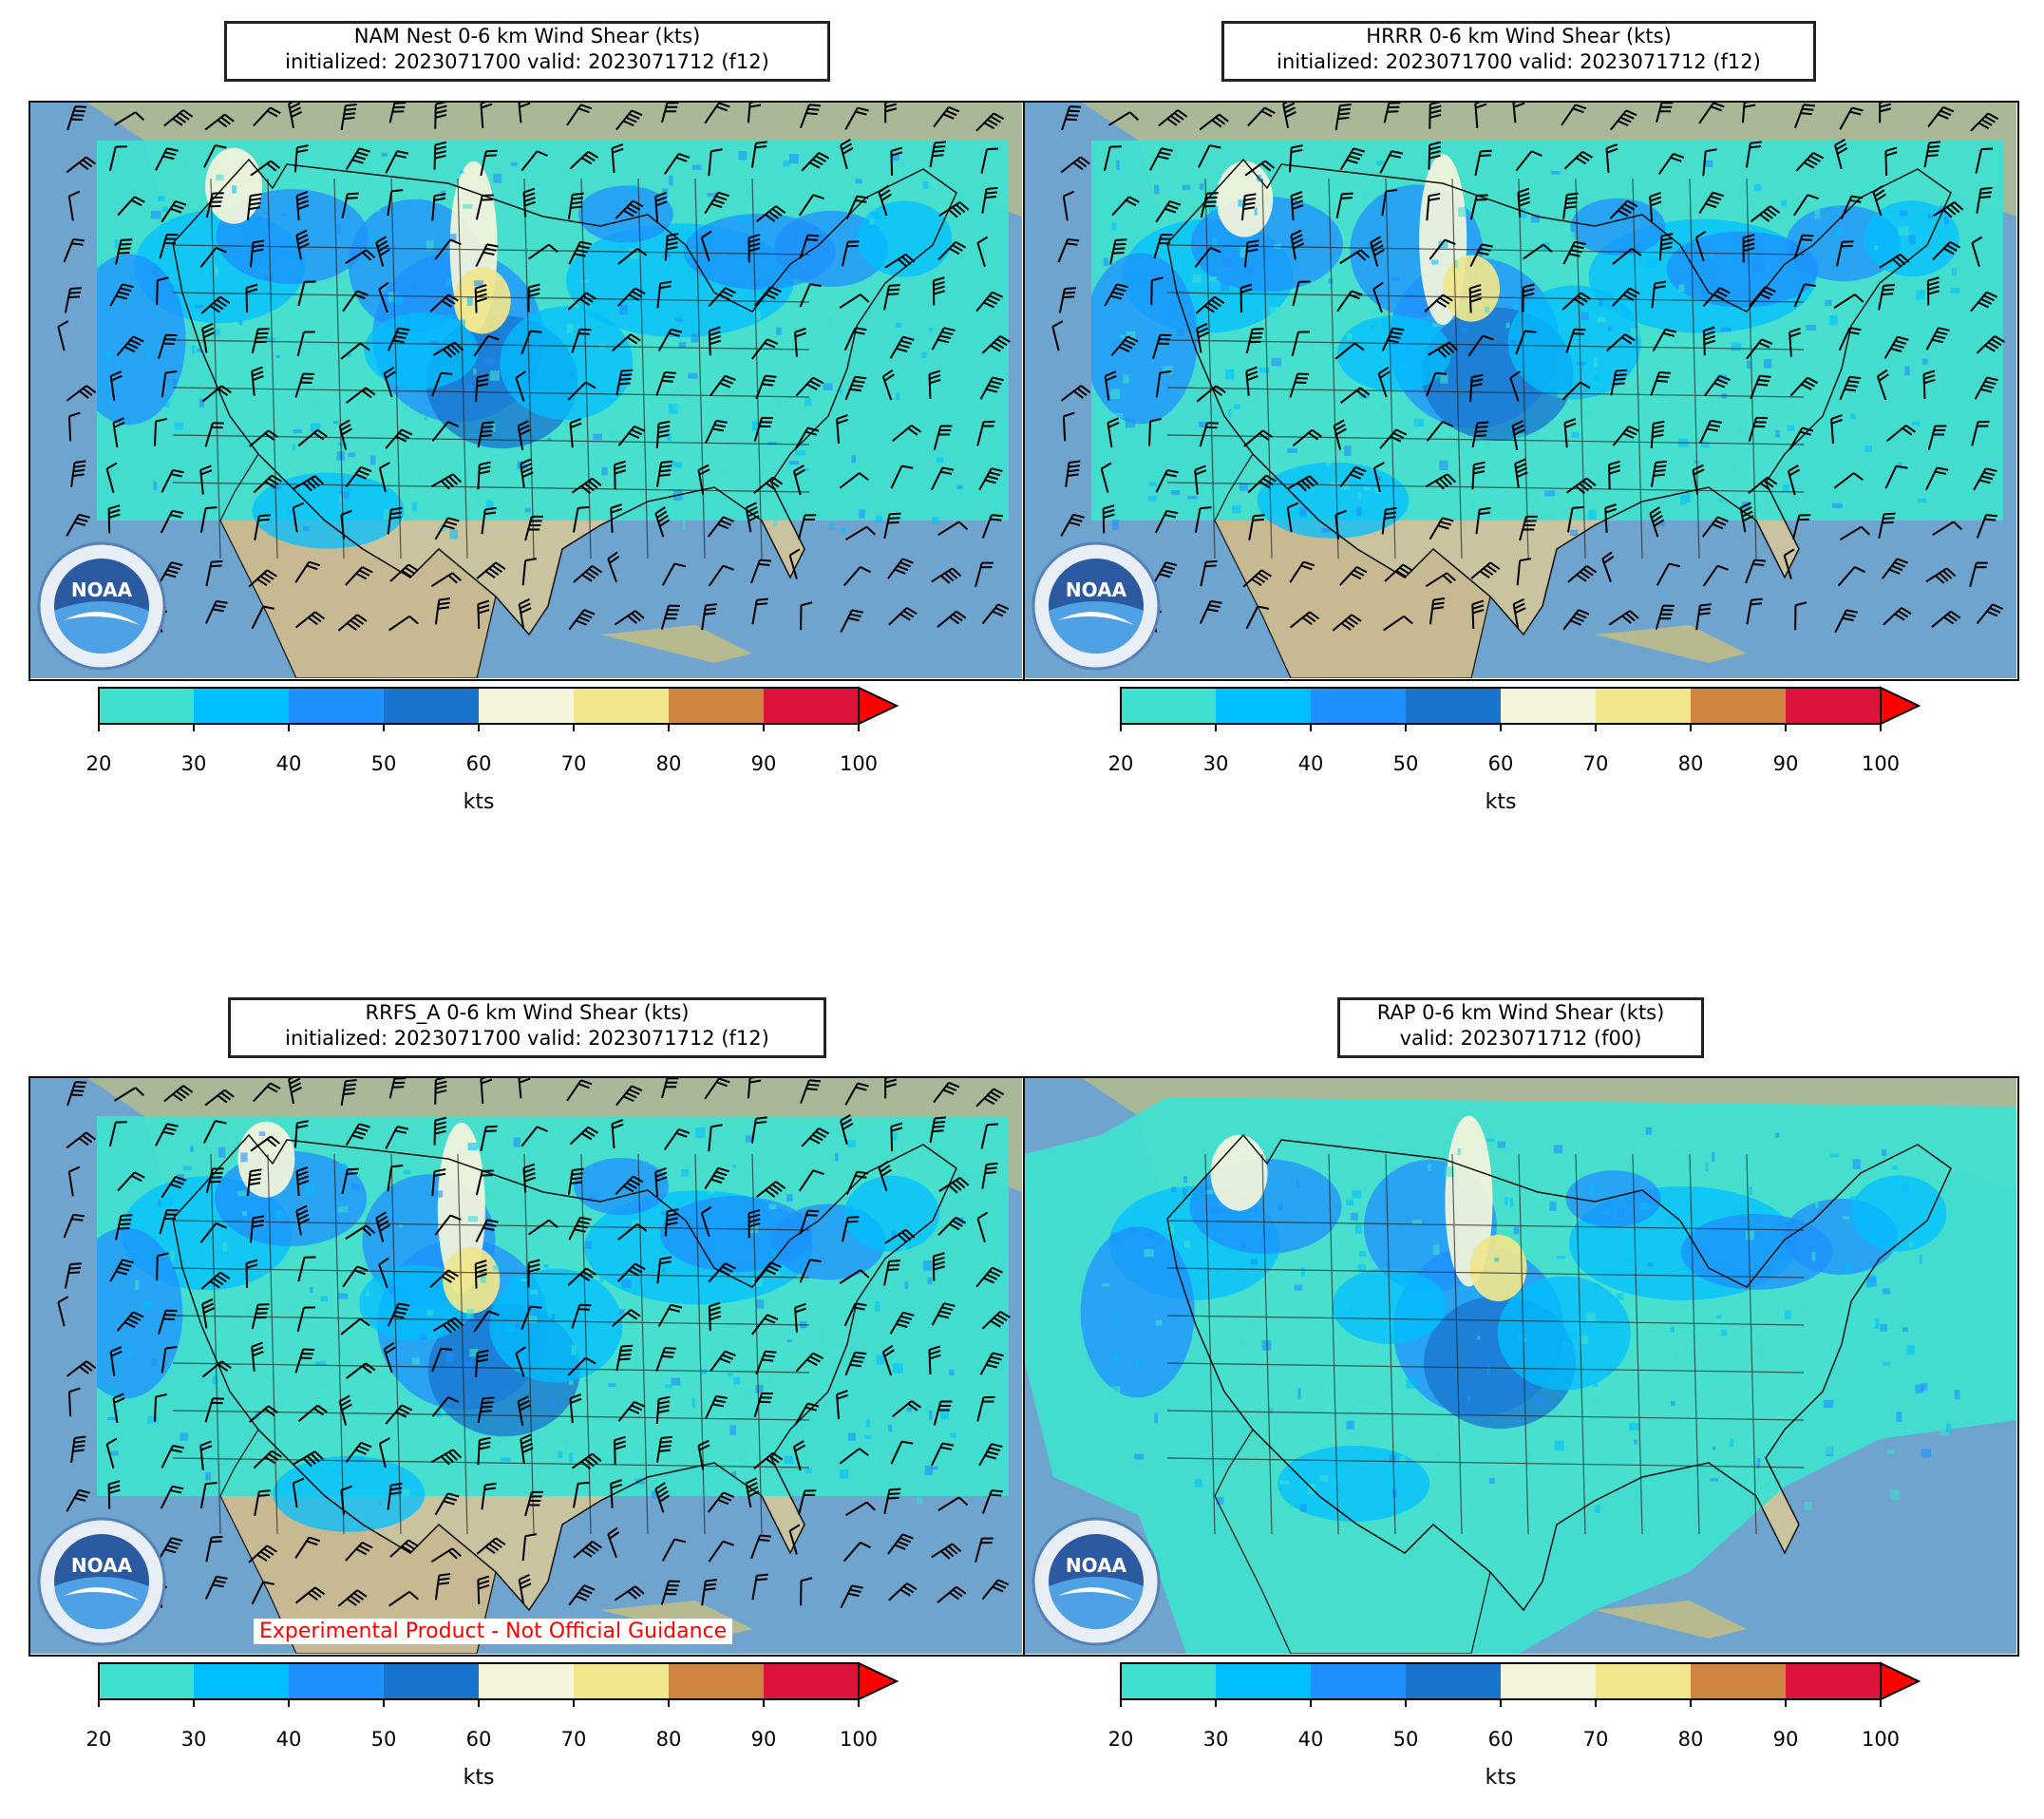  What do you see at coordinates (1520, 1012) in the screenshot?
I see `title-line1: RAP 0-6 km Wind Shear (kts)` at bounding box center [1520, 1012].